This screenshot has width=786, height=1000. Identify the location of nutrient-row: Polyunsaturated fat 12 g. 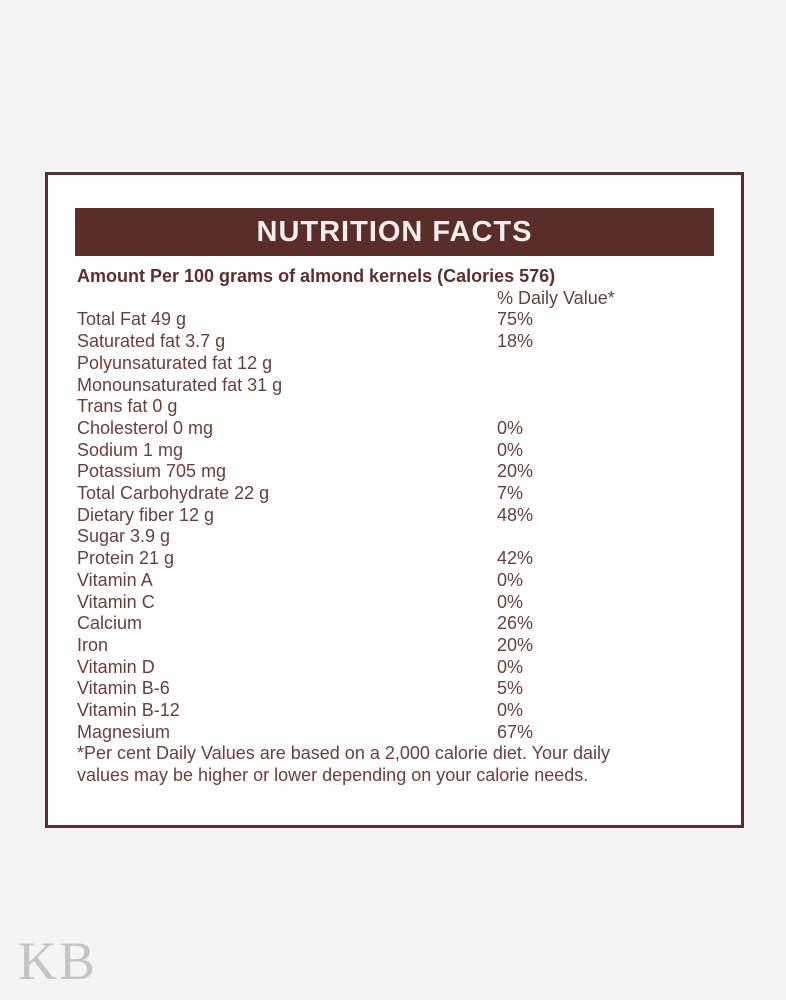
(409, 364).